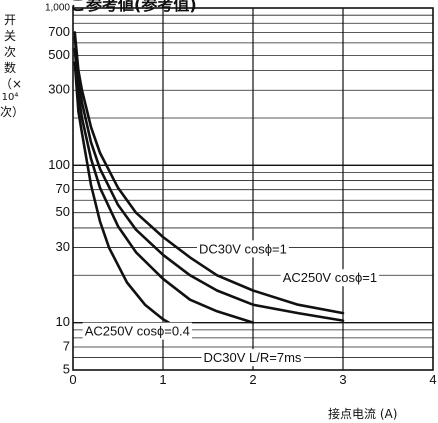  What do you see at coordinates (363, 414) in the screenshot?
I see `x-axis-label: 接点电流 (A)` at bounding box center [363, 414].